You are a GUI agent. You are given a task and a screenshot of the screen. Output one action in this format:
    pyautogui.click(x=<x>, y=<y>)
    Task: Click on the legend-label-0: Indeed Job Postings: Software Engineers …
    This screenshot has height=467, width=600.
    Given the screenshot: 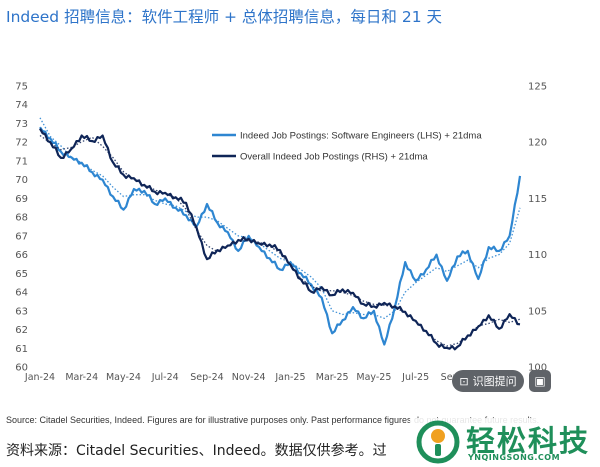 What is the action you would take?
    pyautogui.click(x=361, y=136)
    